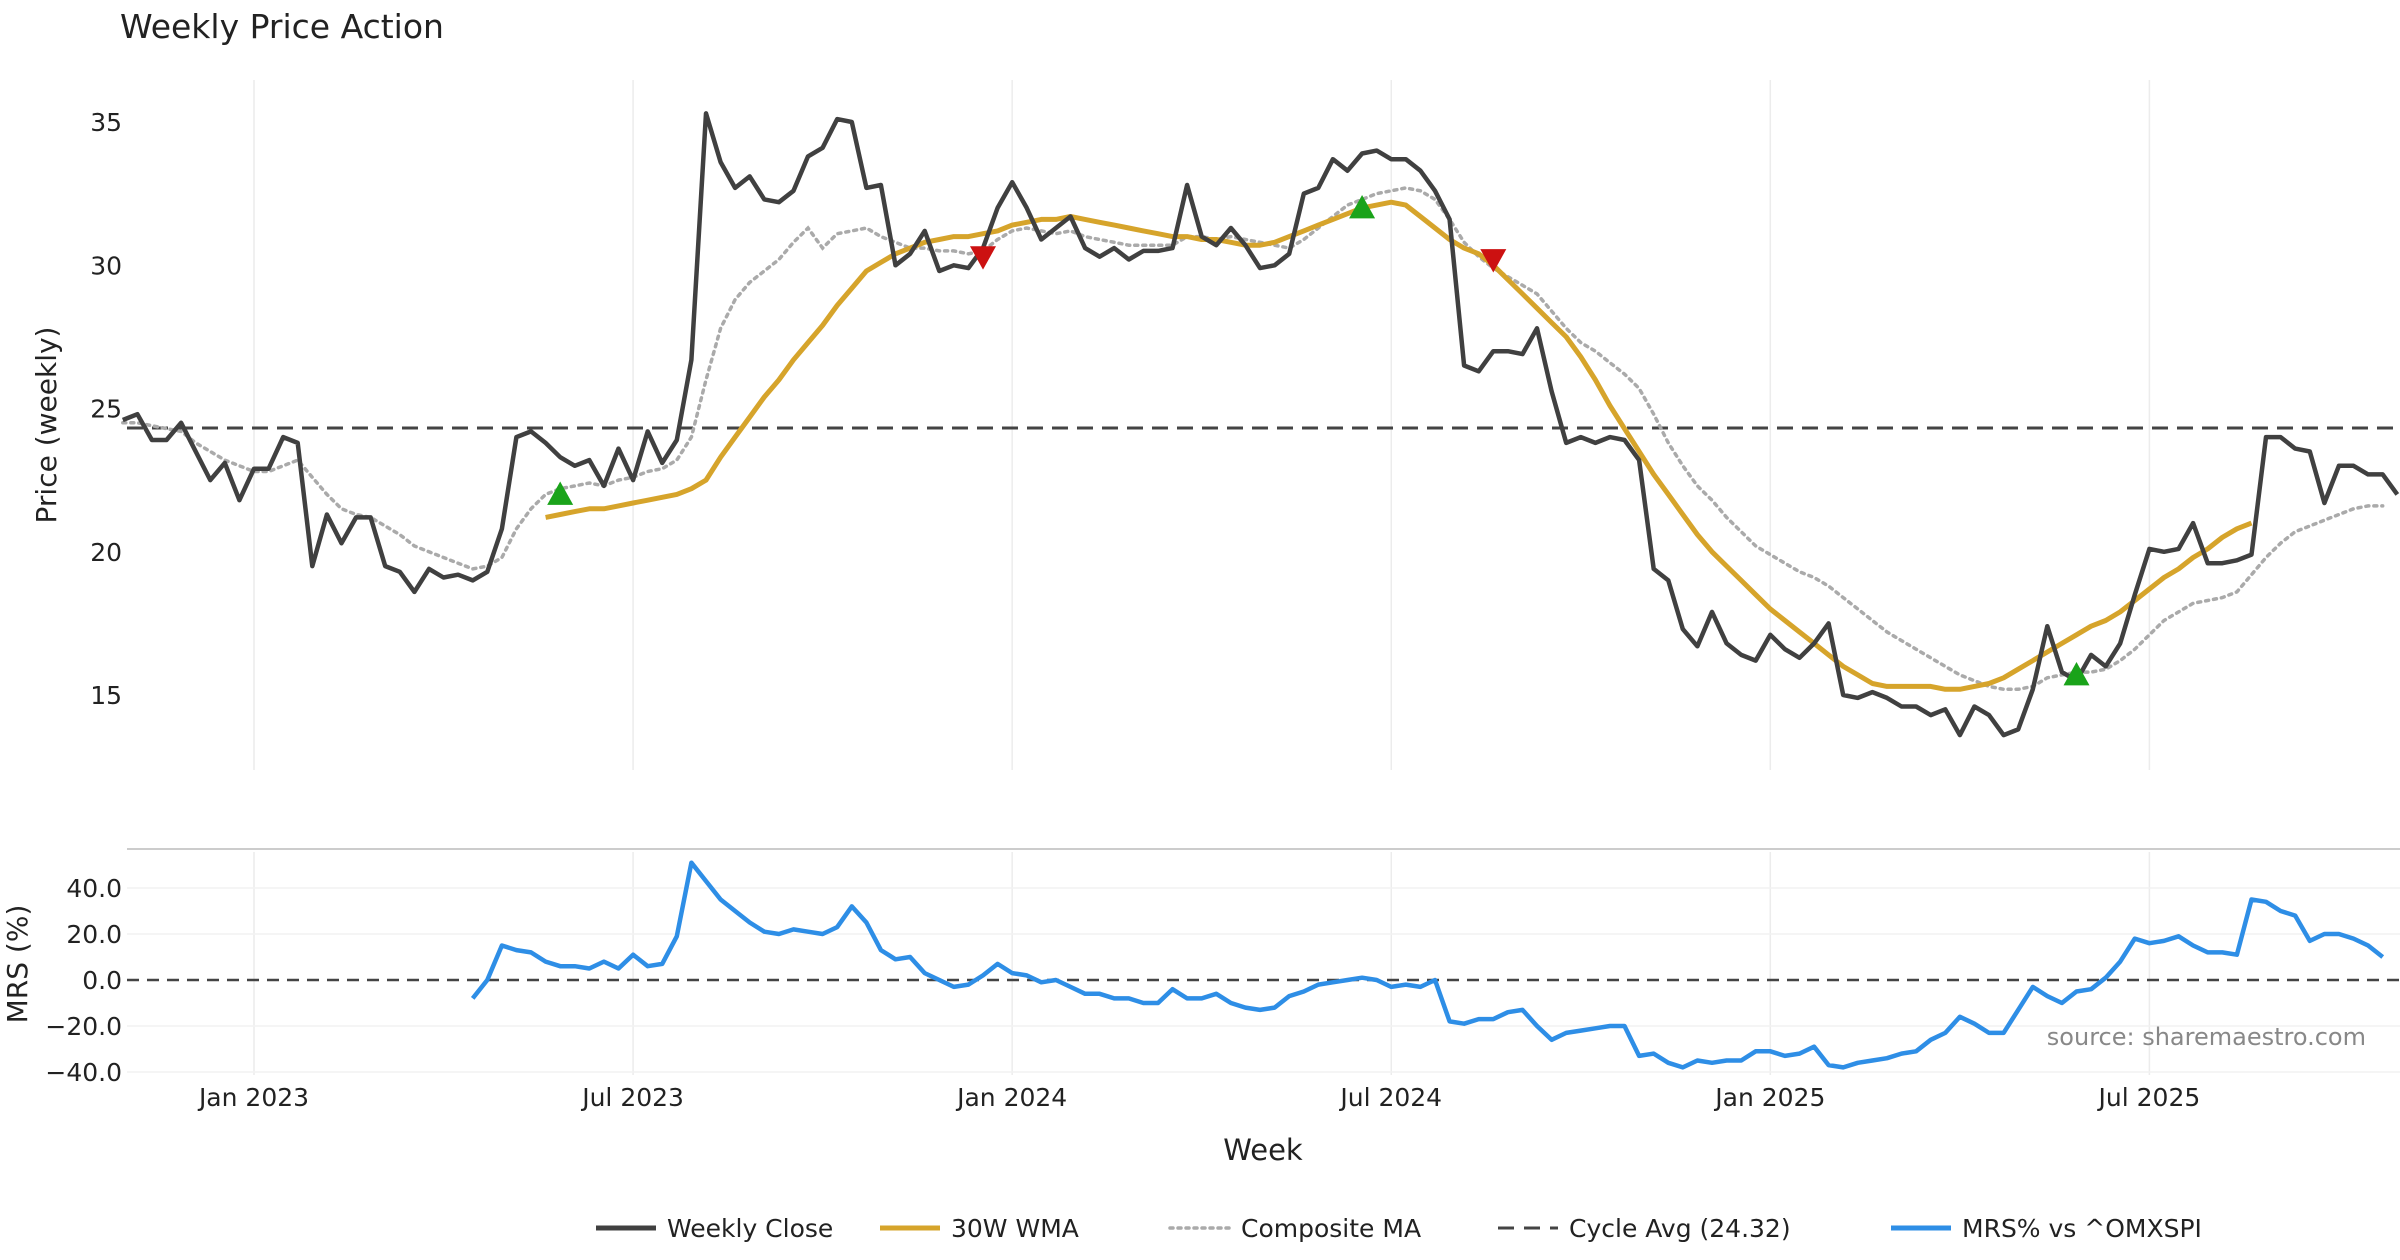 This screenshot has height=1260, width=2400. Describe the element at coordinates (106, 122) in the screenshot. I see `price-y-tick-label: 35` at that location.